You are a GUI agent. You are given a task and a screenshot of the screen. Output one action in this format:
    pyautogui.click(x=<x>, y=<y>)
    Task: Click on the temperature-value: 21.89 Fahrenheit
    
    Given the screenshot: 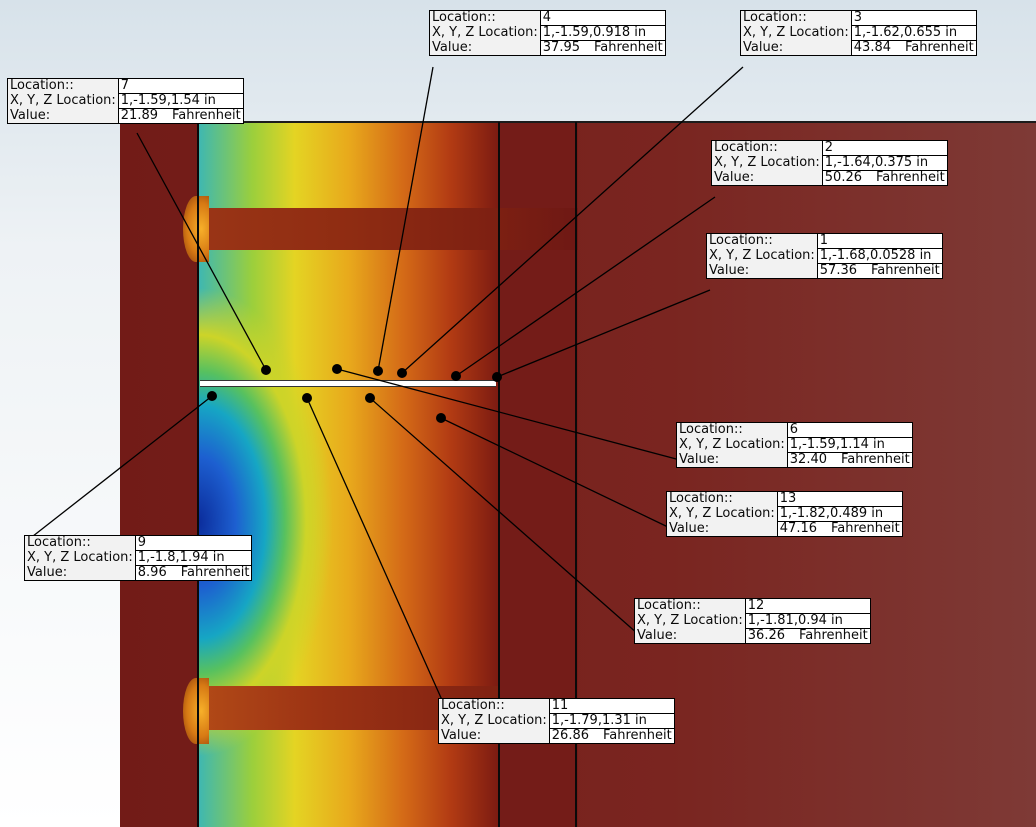 What is the action you would take?
    pyautogui.click(x=181, y=116)
    